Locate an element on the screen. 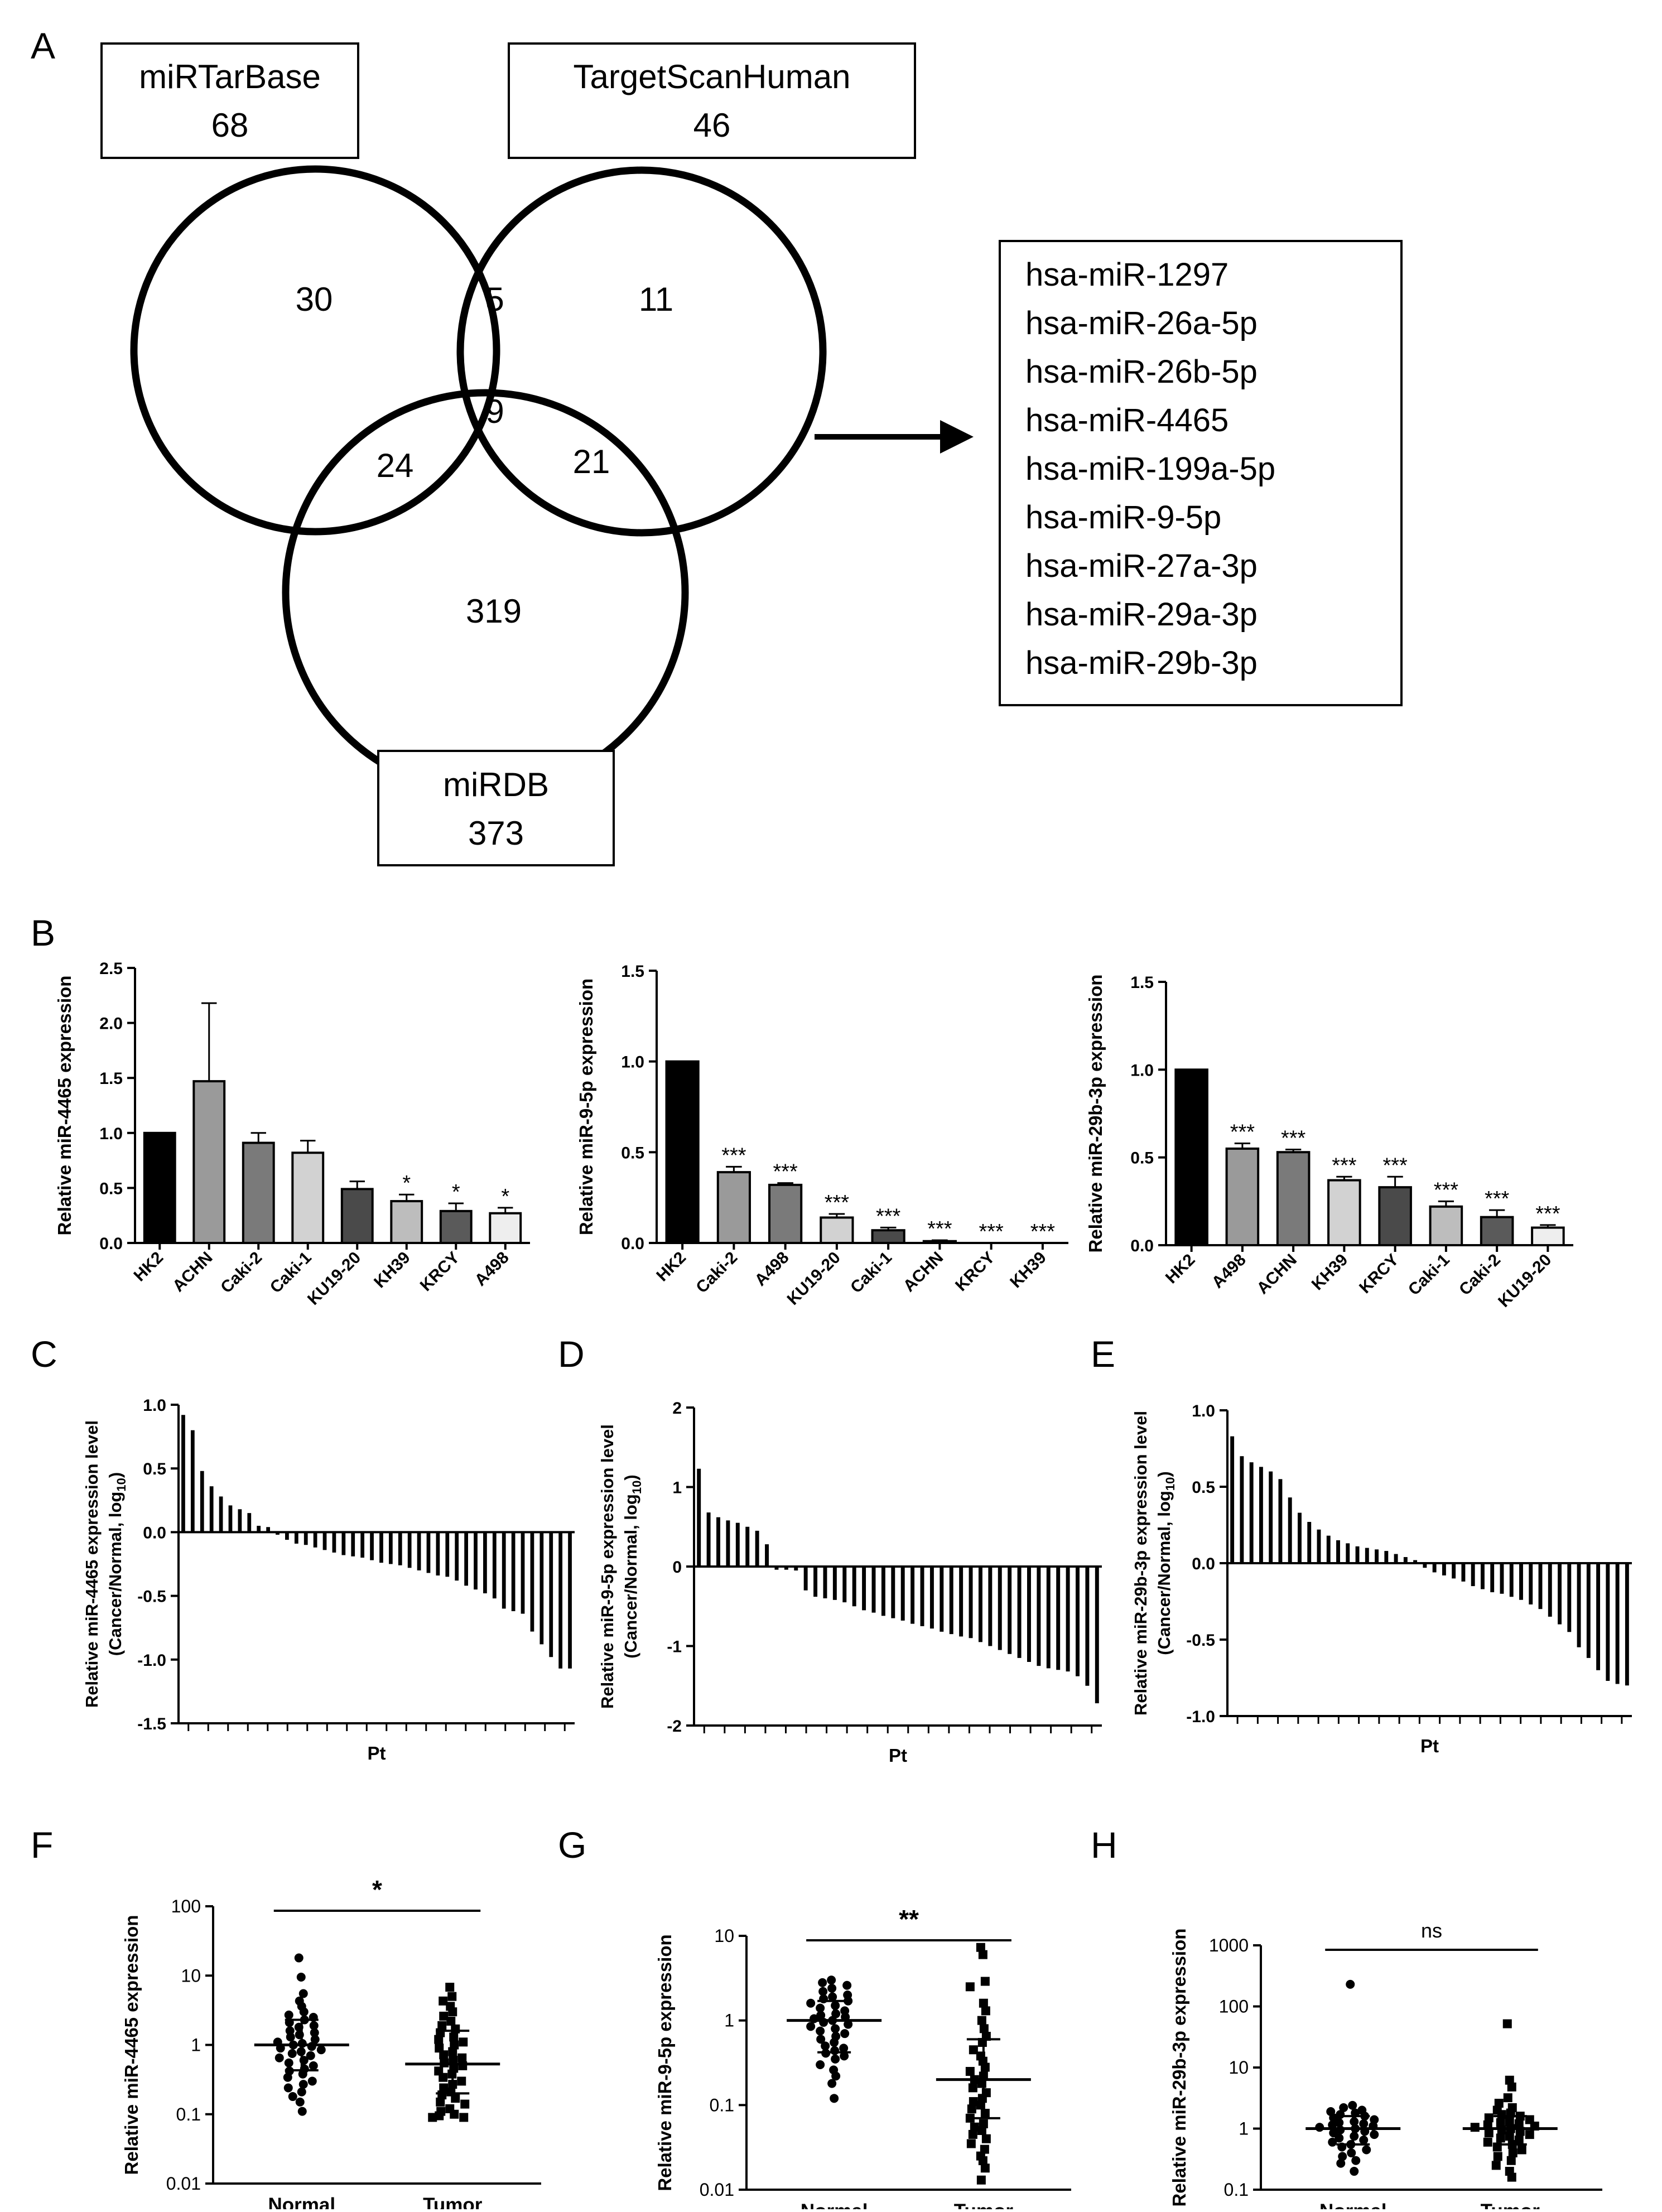  panel-letter-d: D is located at coordinates (571, 1354).